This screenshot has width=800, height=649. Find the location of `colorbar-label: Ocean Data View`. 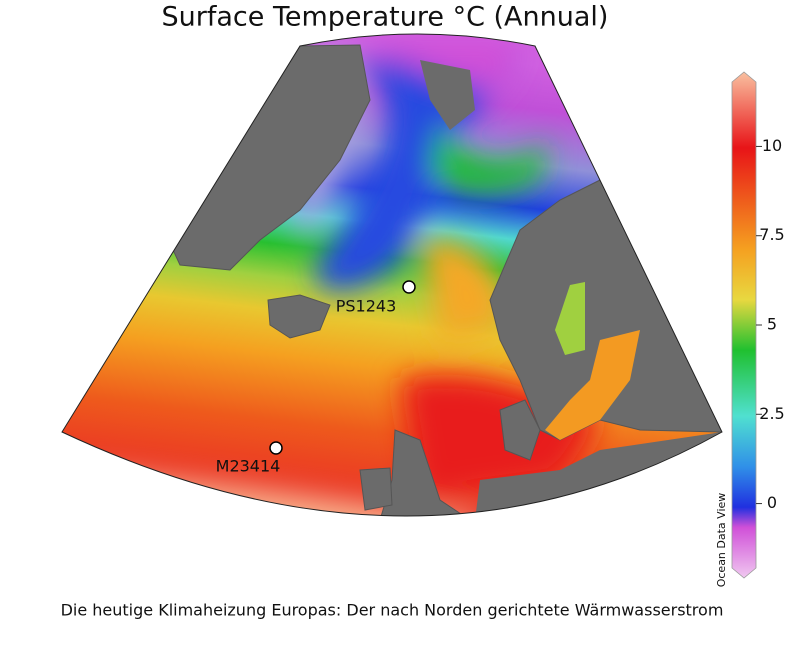

colorbar-label: Ocean Data View is located at coordinates (721, 540).